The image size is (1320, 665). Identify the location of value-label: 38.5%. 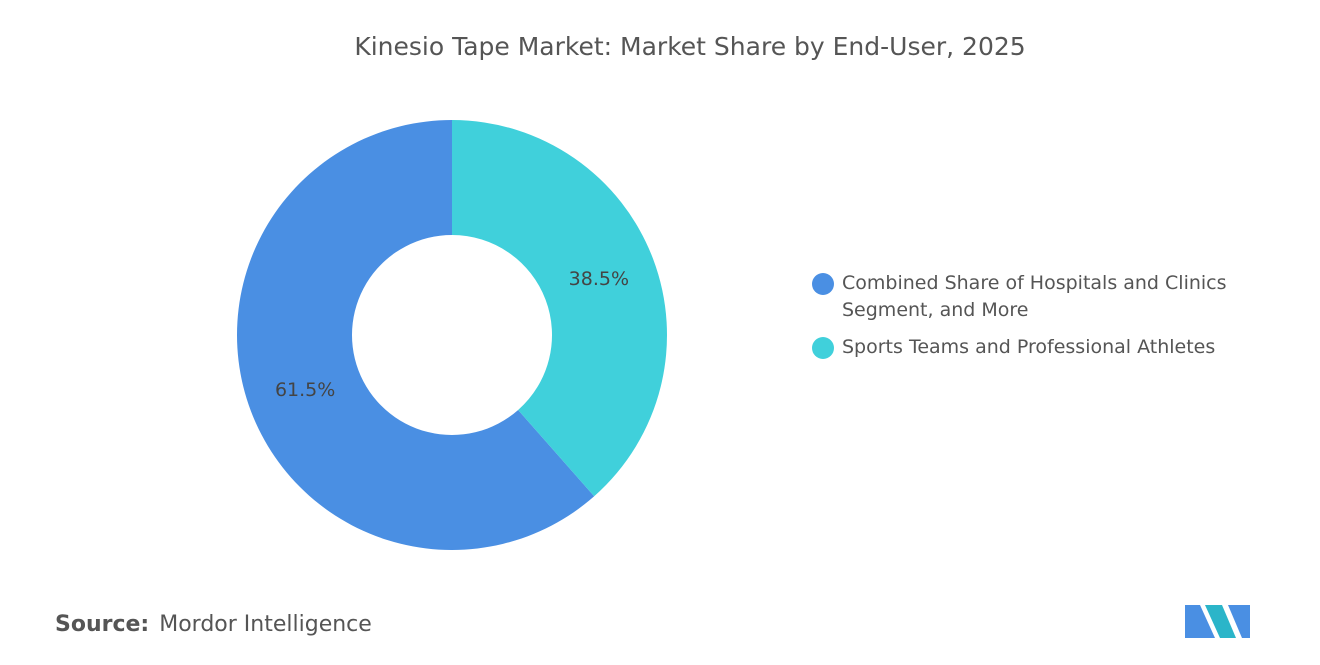
(599, 279).